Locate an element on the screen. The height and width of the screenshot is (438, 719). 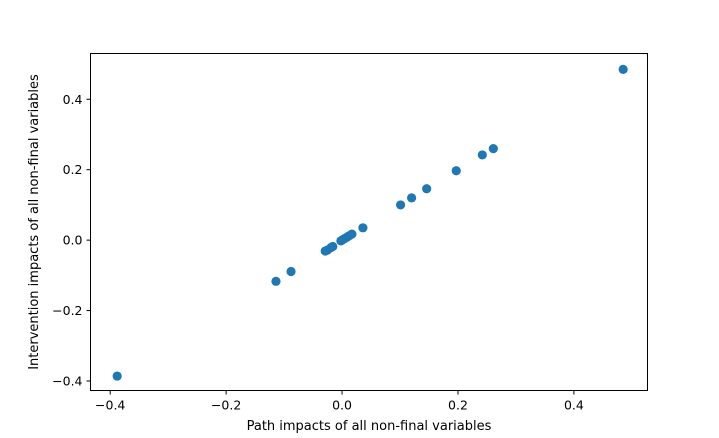
y-tick-label: −0.4 is located at coordinates (67, 380).